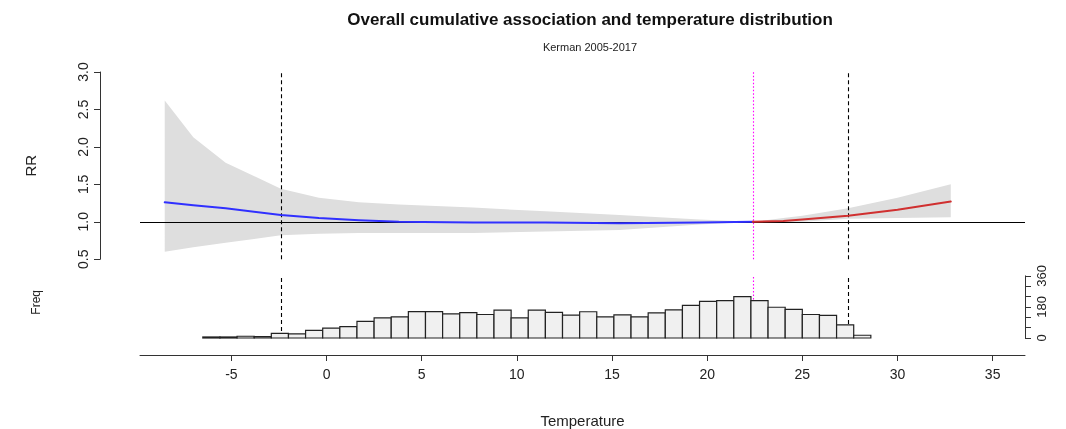 Image resolution: width=1066 pixels, height=429 pixels. I want to click on y-tick-label: 2.5, so click(83, 109).